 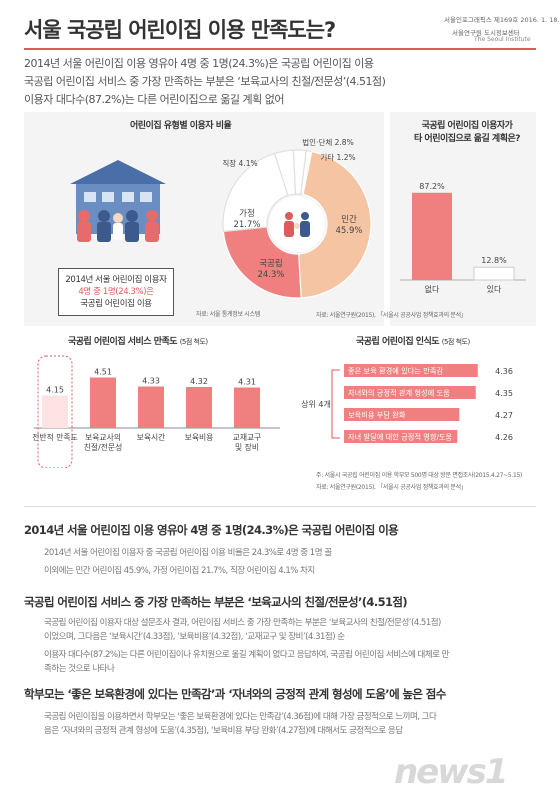 I want to click on move-plan-source: 자료: 서울연구원(2015), 「서울시 공공사업 정책효과의 분석」, so click(x=391, y=315).